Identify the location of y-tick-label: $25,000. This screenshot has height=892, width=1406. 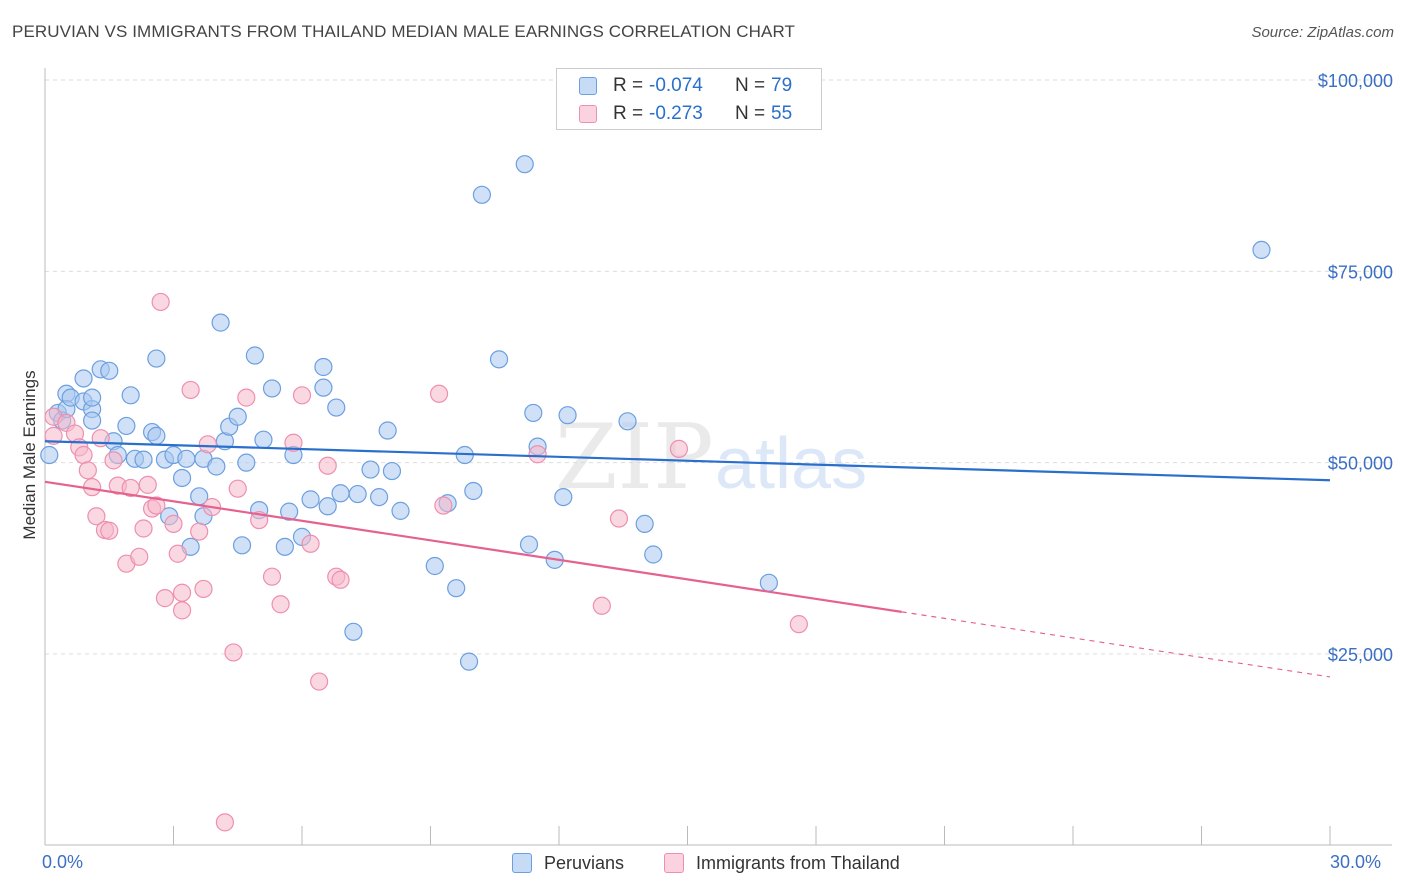
(1360, 655).